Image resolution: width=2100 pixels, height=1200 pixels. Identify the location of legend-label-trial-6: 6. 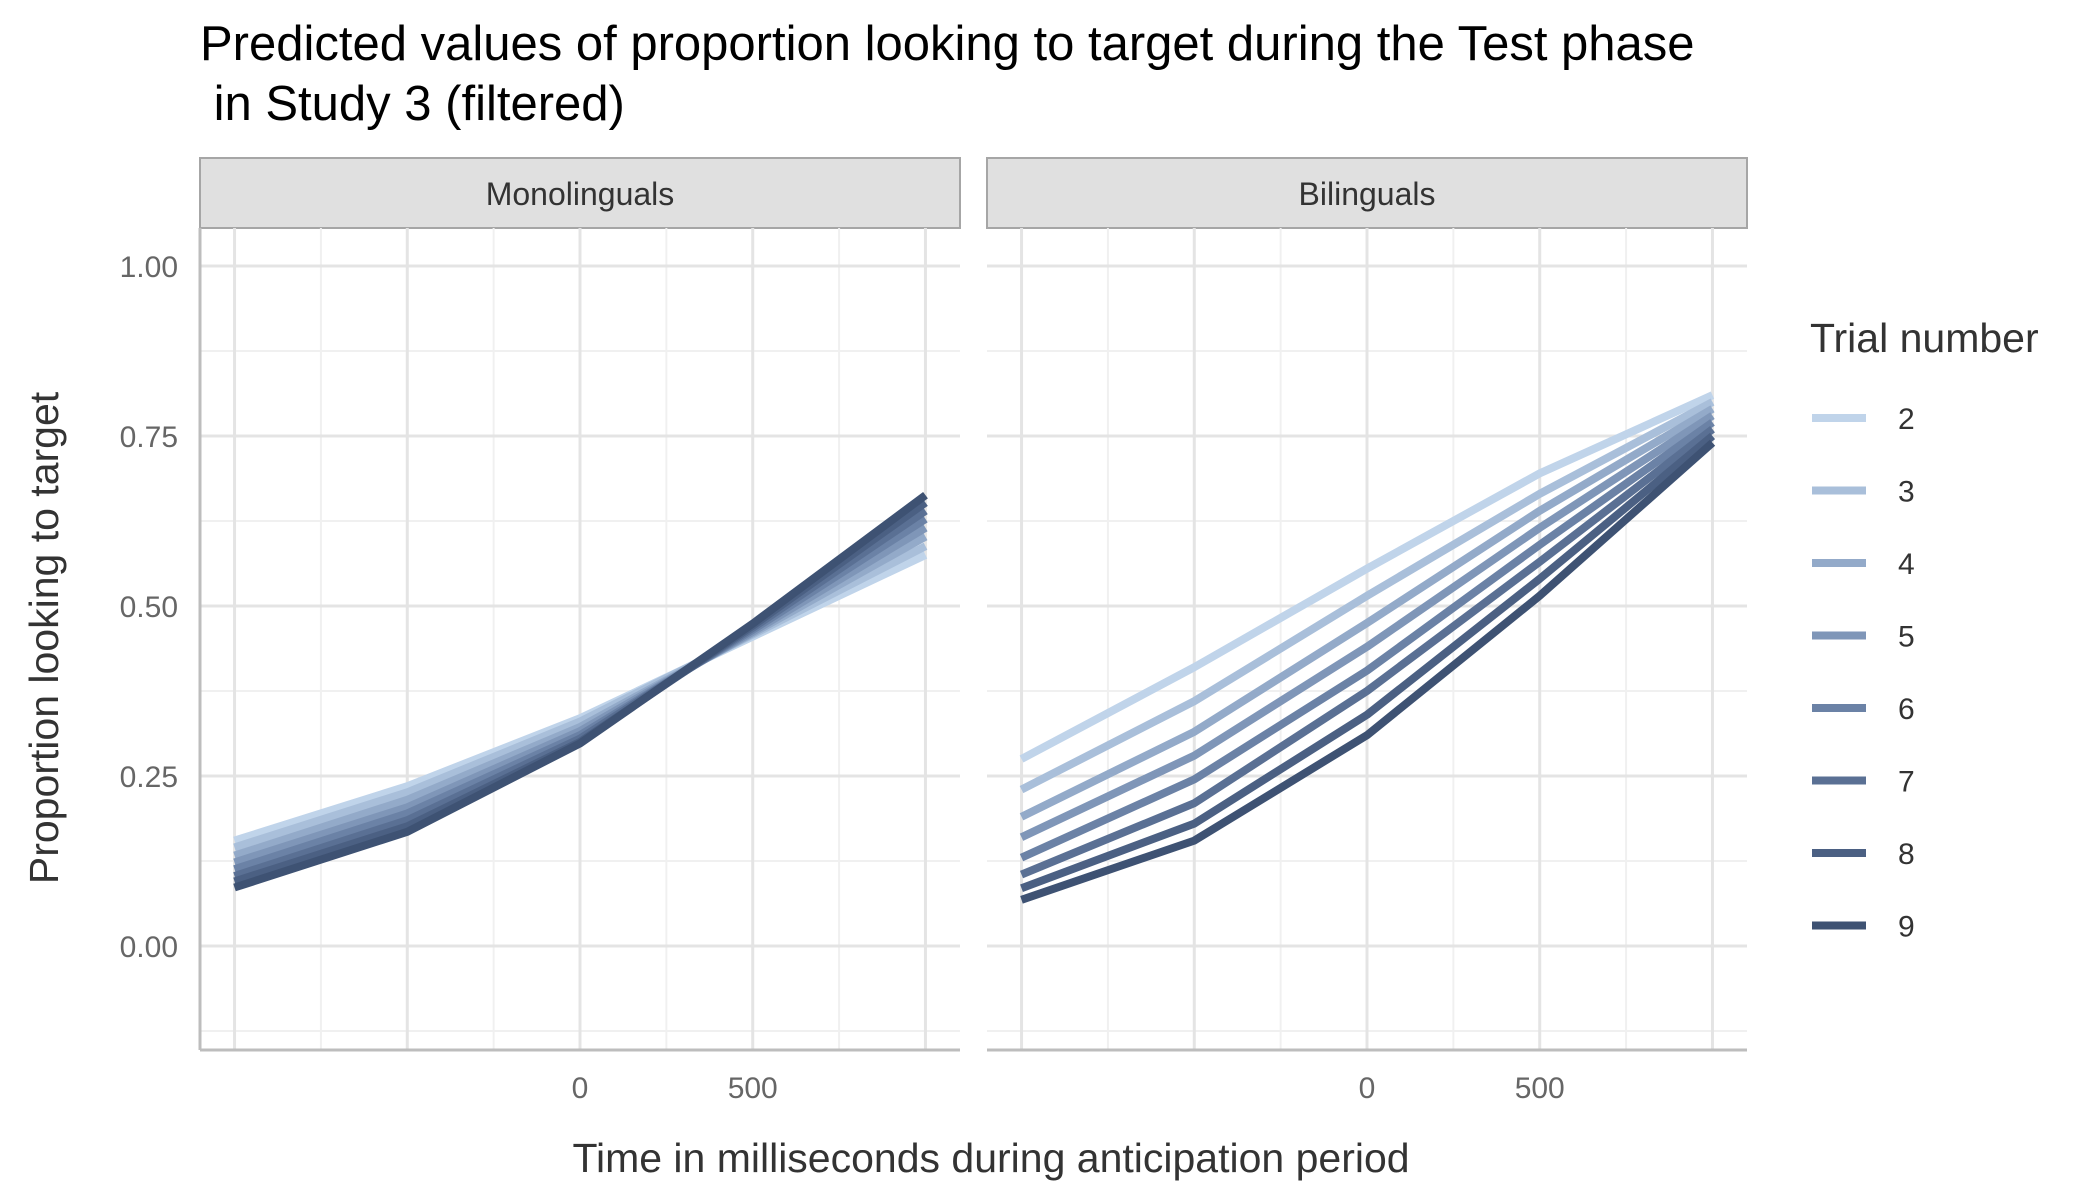
(1906, 709).